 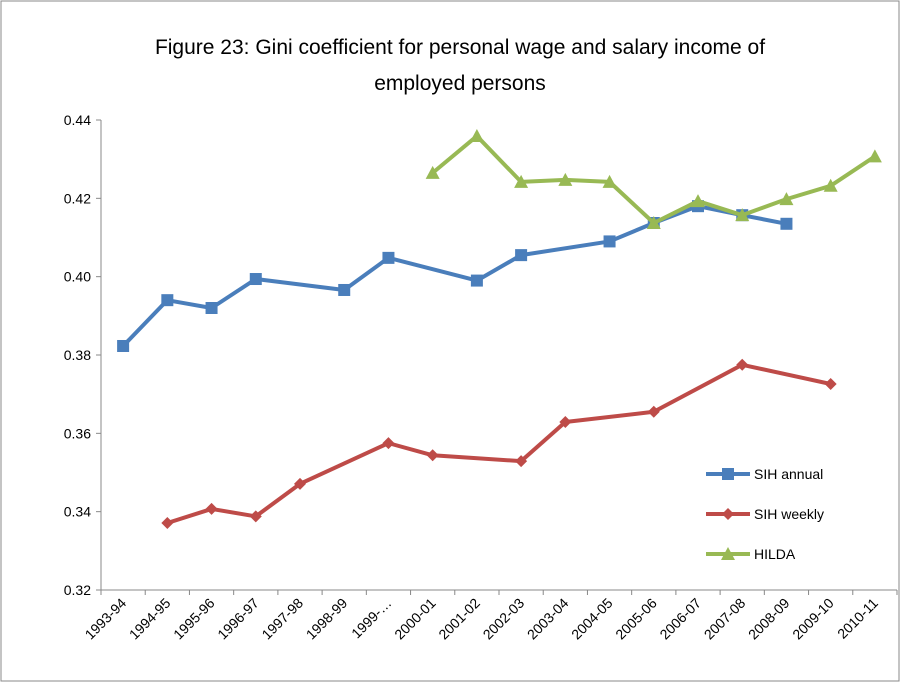 What do you see at coordinates (77, 198) in the screenshot?
I see `y-tick-label: 0.42` at bounding box center [77, 198].